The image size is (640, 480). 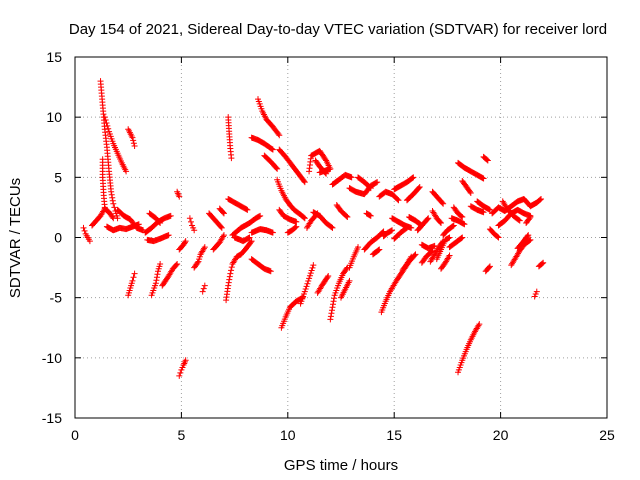 I want to click on y-tick-label: 5, so click(x=58, y=177).